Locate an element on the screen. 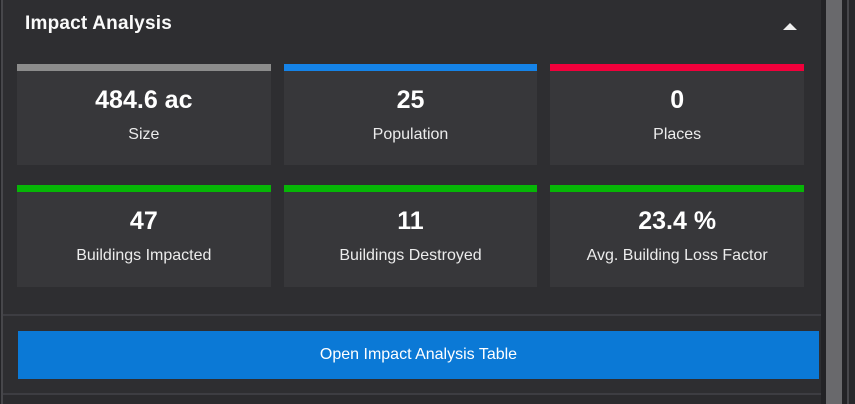  stat-value: 25 is located at coordinates (410, 100).